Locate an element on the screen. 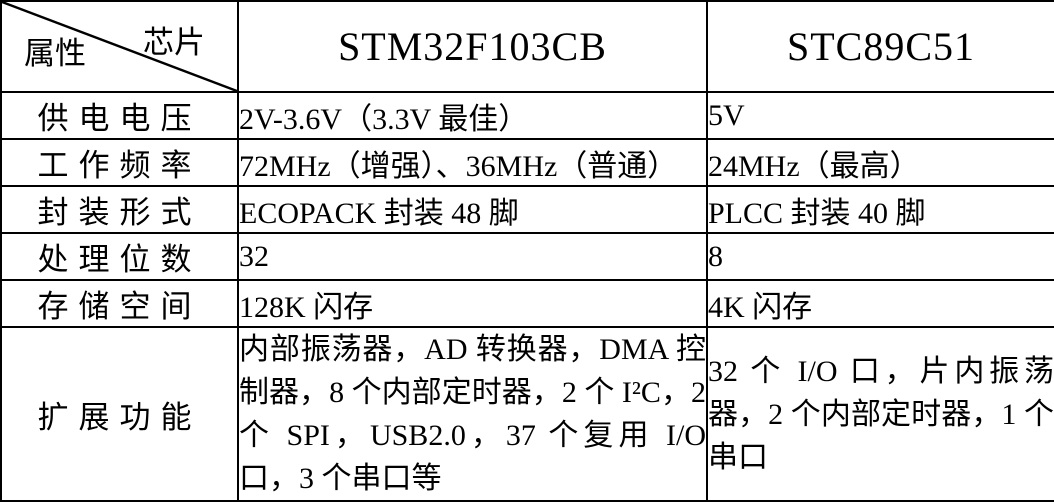  corner-labels: 属性 芯片 is located at coordinates (119, 46).